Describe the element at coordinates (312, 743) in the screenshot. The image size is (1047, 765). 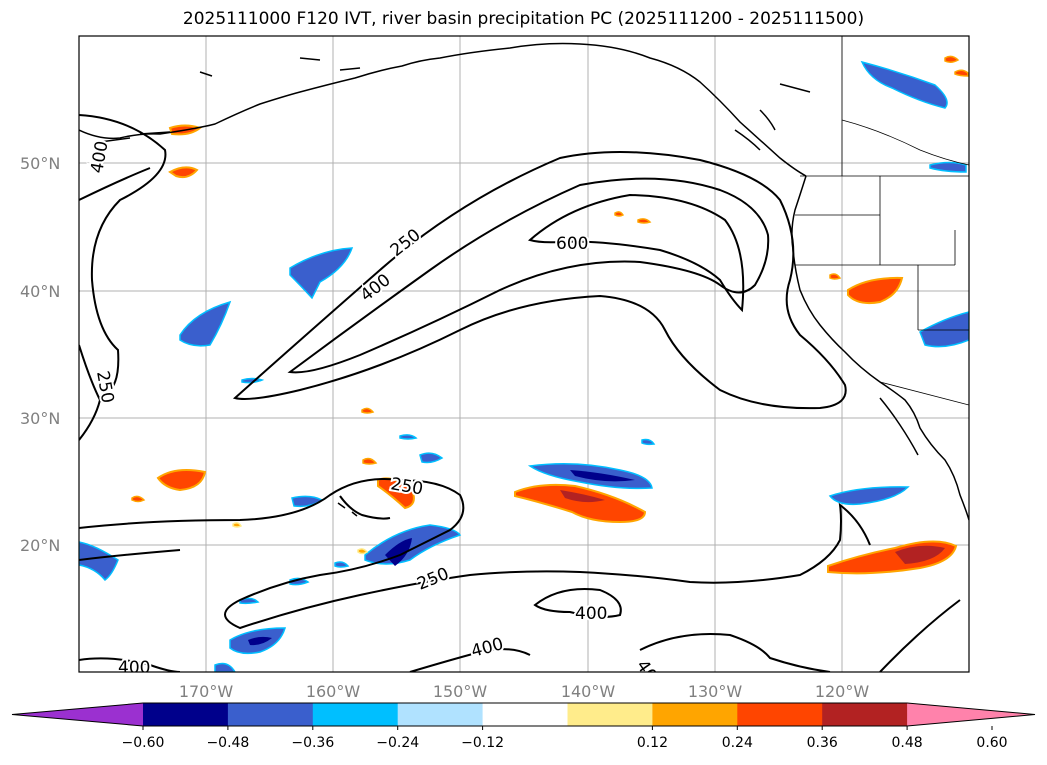
I see `colorbar-tick-label: −0.36` at that location.